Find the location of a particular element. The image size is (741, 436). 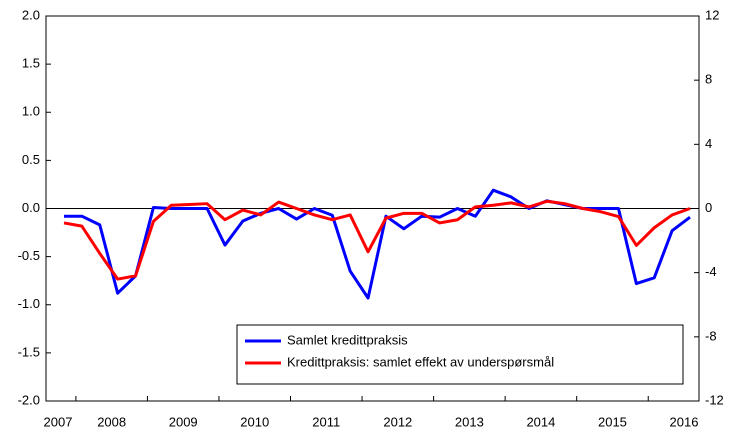

y2-tick-label: -4 is located at coordinates (711, 271).